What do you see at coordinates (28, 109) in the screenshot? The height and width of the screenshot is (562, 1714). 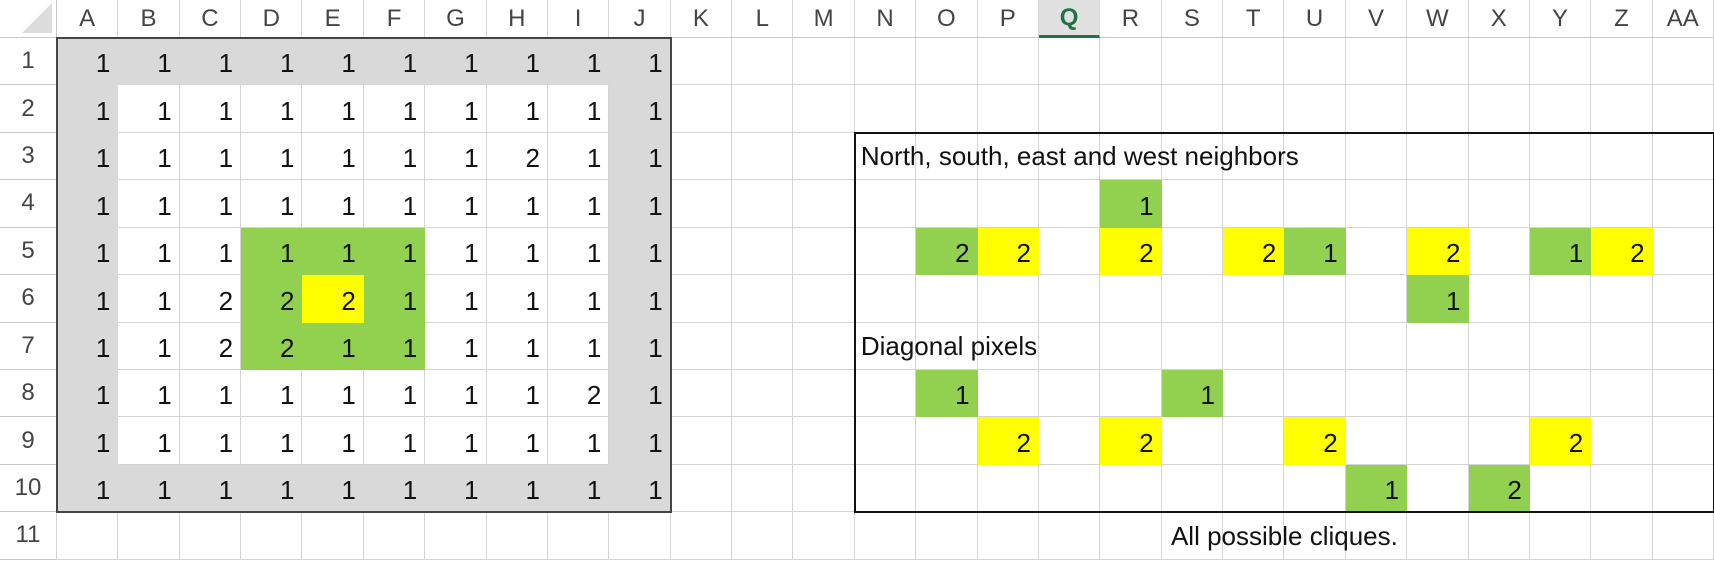 I see `row-header-2: 2` at bounding box center [28, 109].